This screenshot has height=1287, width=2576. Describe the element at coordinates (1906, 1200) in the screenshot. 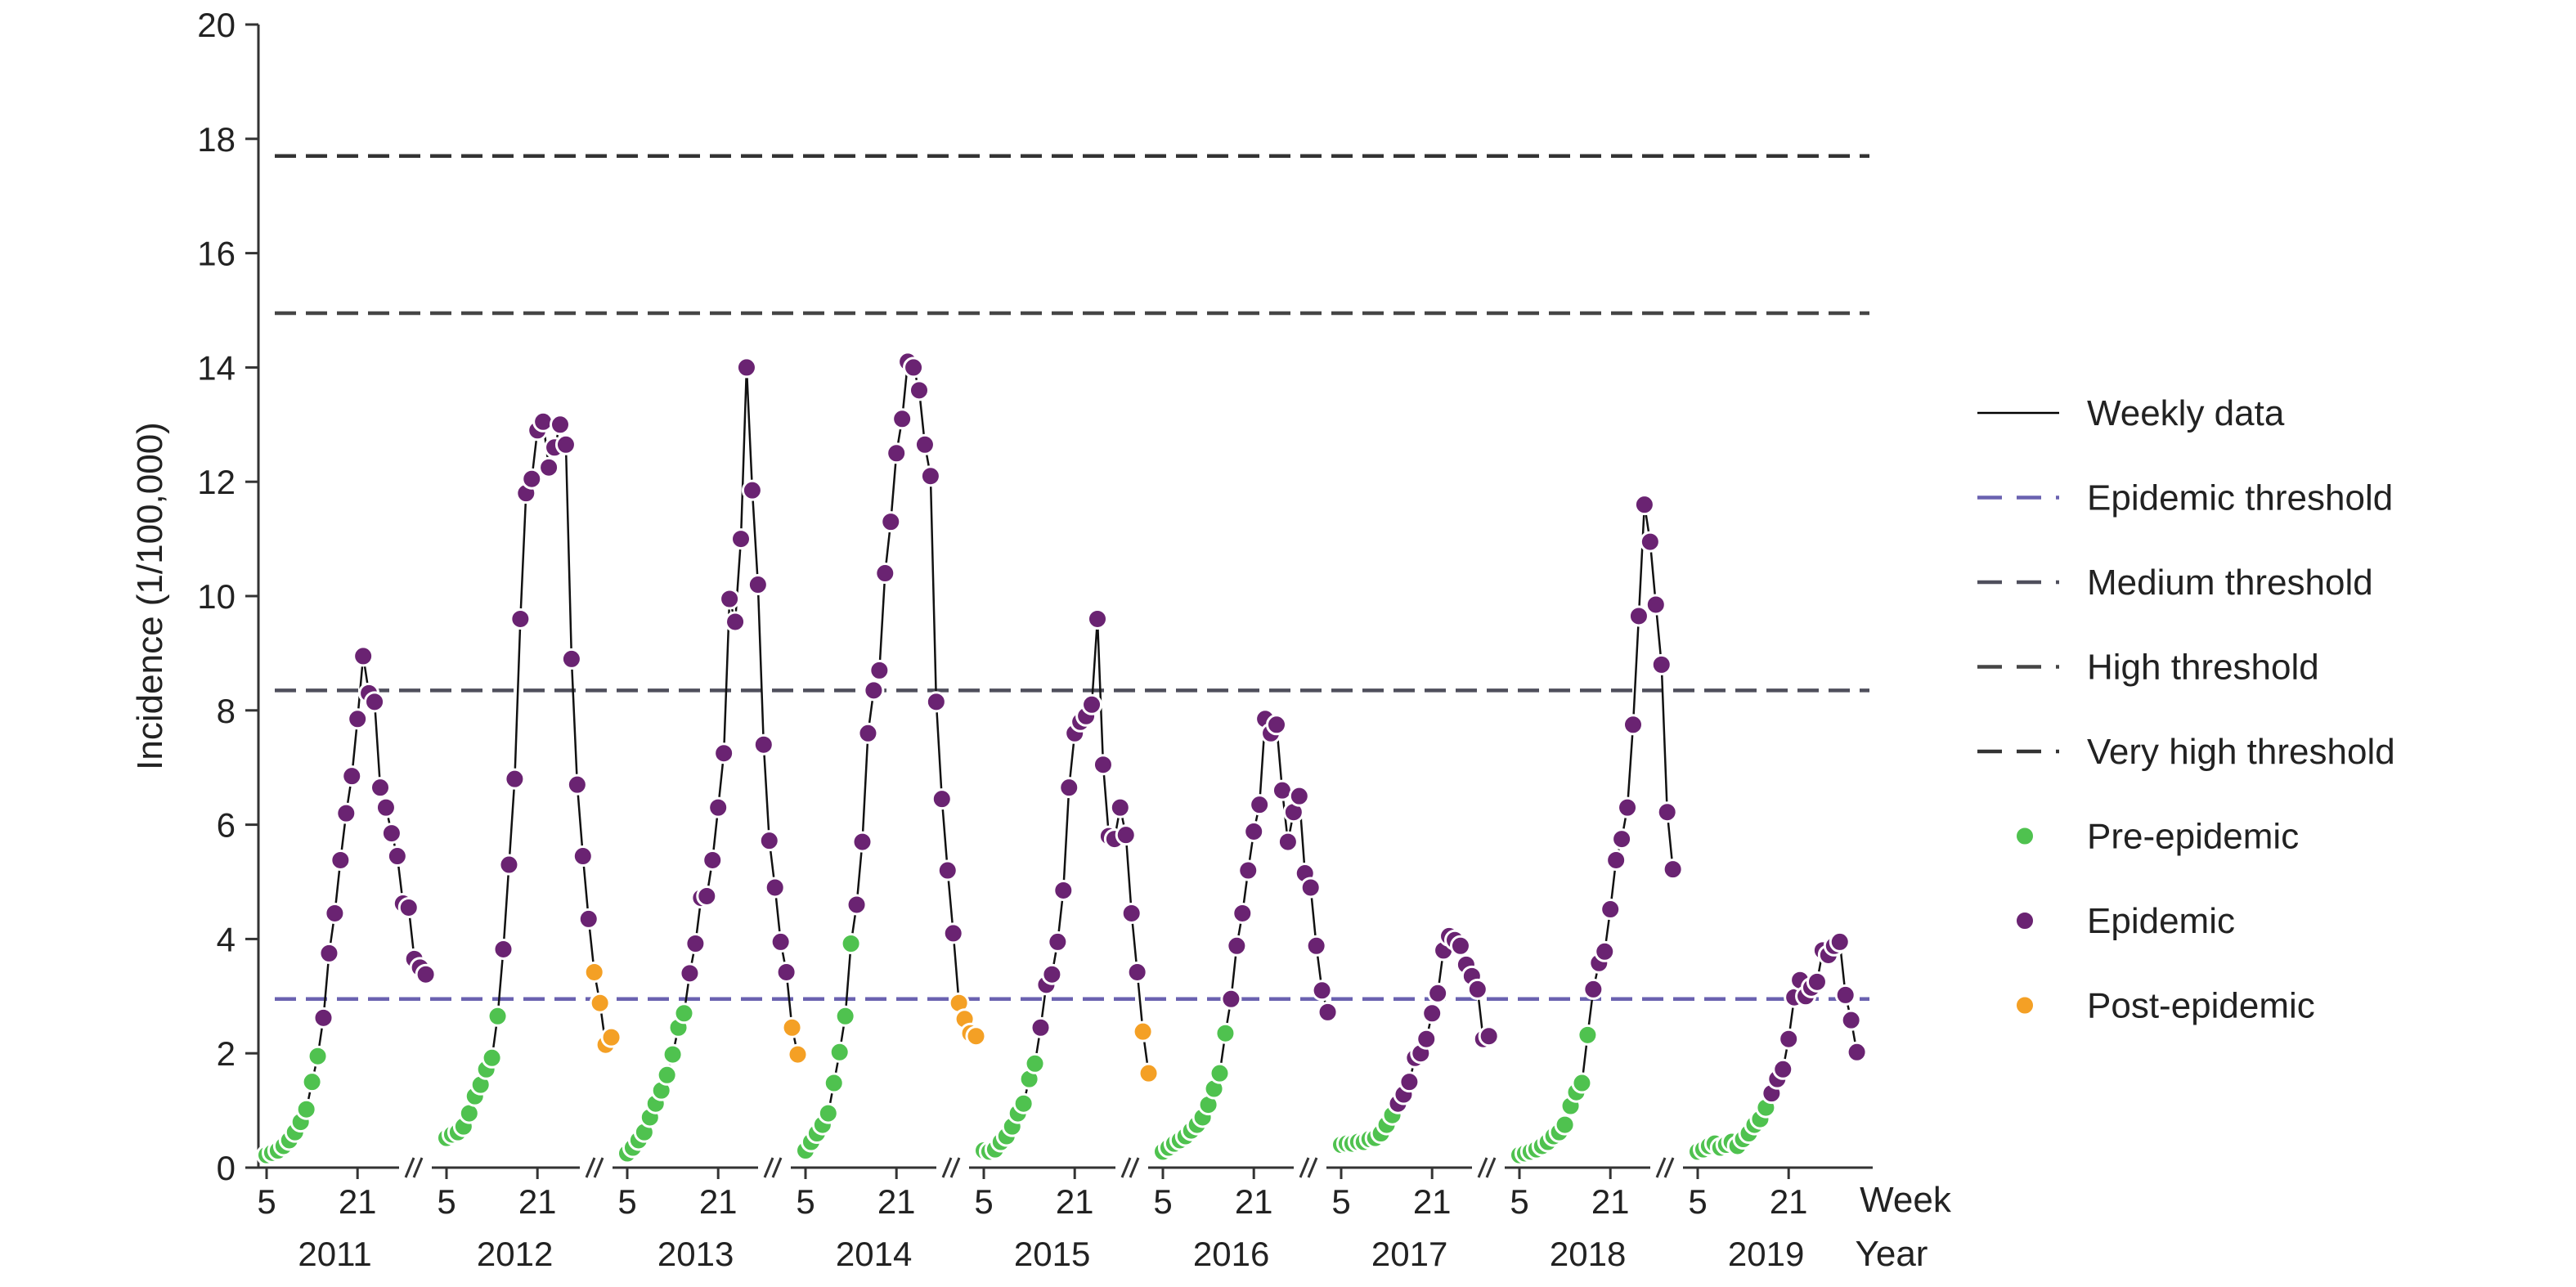

I see `x-axis-week-label: Week` at that location.